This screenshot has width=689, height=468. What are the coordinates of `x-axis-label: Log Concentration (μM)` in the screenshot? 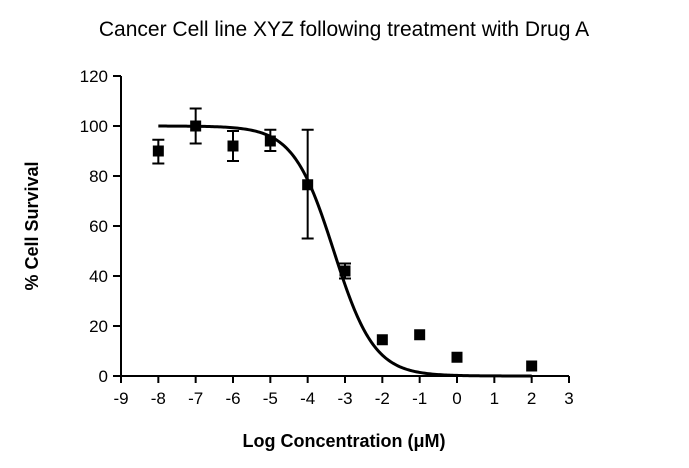 It's located at (344, 441).